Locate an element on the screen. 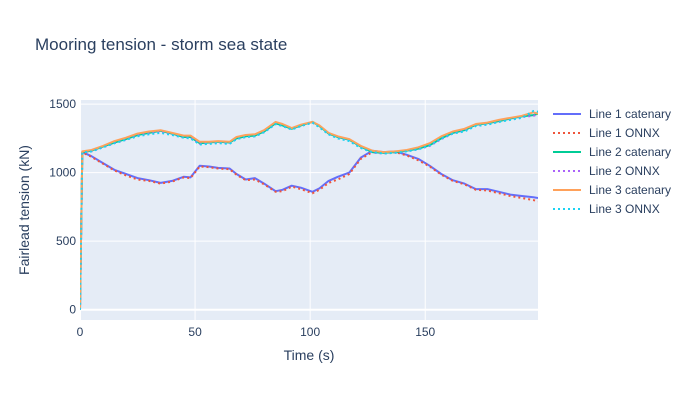 This screenshot has width=700, height=405. y-tick-labels: 0 500 1000 1500 is located at coordinates (62, 207).